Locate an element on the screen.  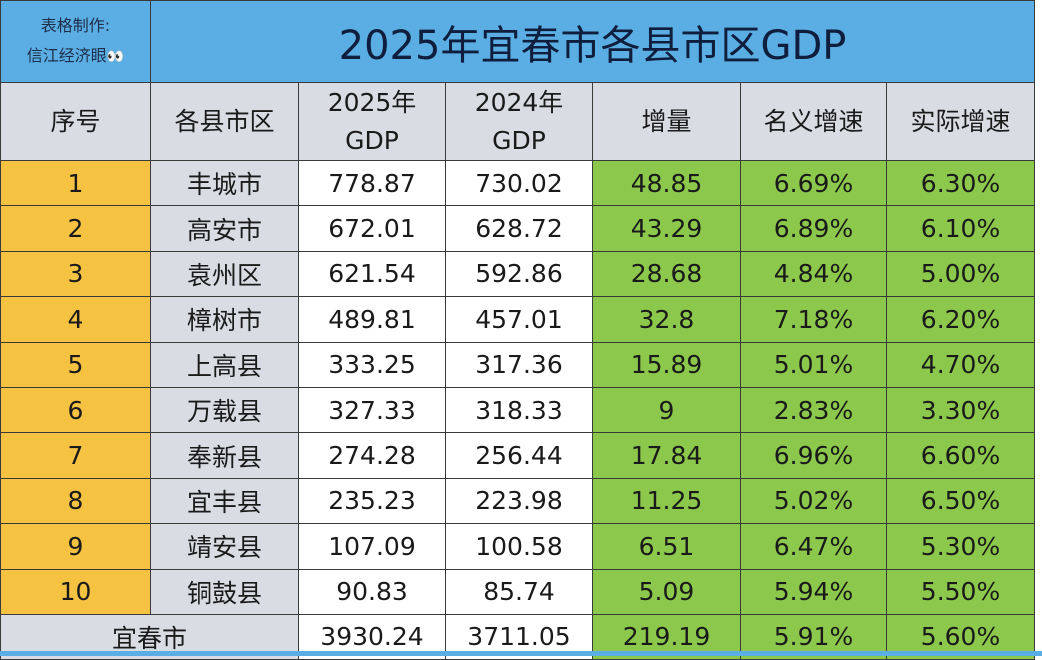
cell-real: 6.50% is located at coordinates (960, 501).